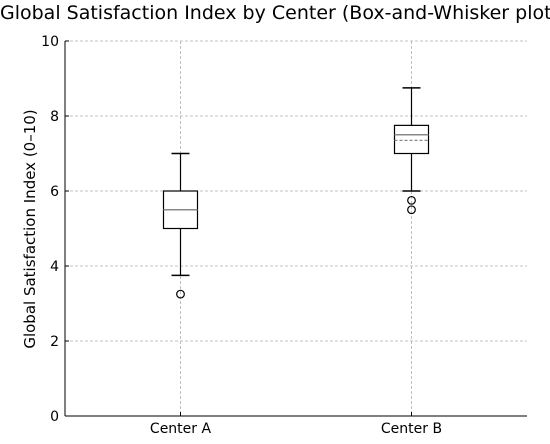 Image resolution: width=550 pixels, height=444 pixels. I want to click on y-tick-label: 2, so click(54, 342).